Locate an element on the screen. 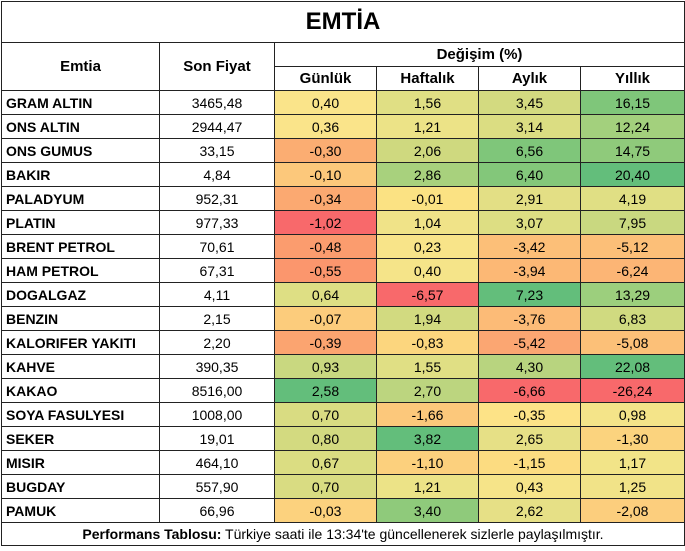 This screenshot has height=551, width=685. change-gunluk: 2,58 is located at coordinates (325, 390).